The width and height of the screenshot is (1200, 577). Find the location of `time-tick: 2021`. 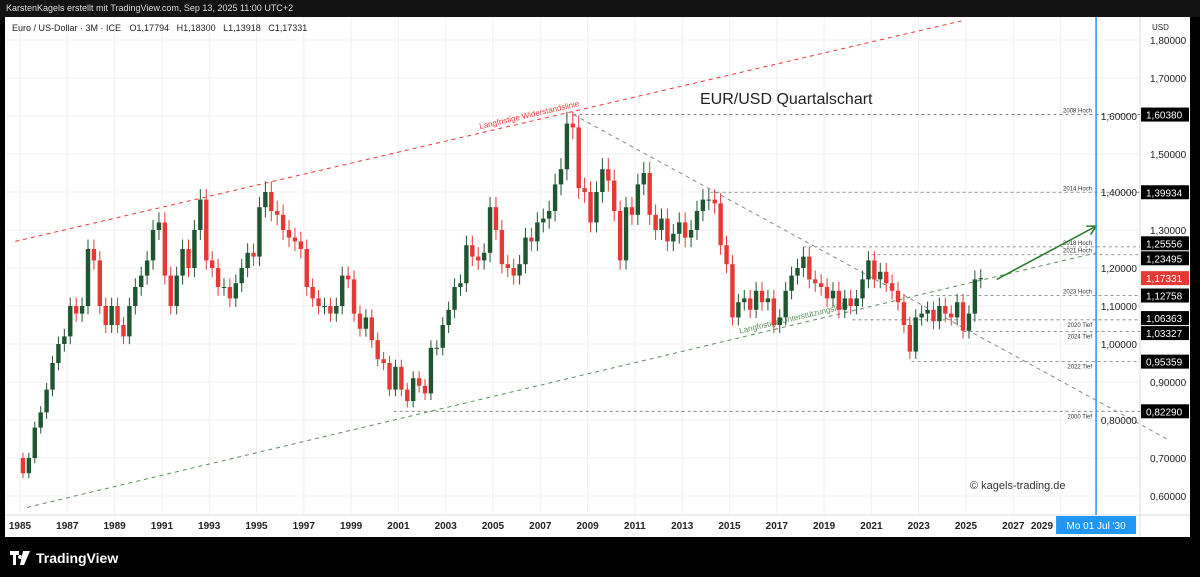

time-tick: 2021 is located at coordinates (871, 526).